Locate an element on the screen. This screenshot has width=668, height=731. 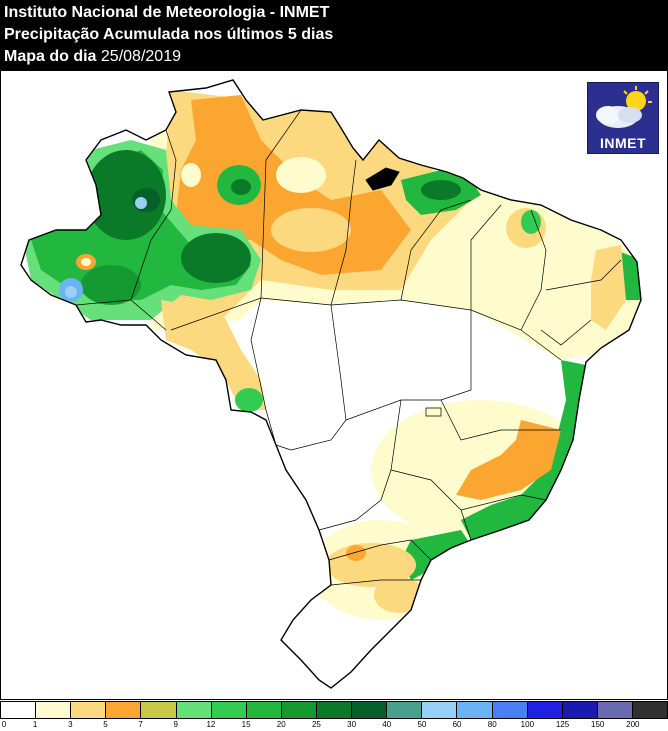
logo-text: INMET is located at coordinates (623, 143).